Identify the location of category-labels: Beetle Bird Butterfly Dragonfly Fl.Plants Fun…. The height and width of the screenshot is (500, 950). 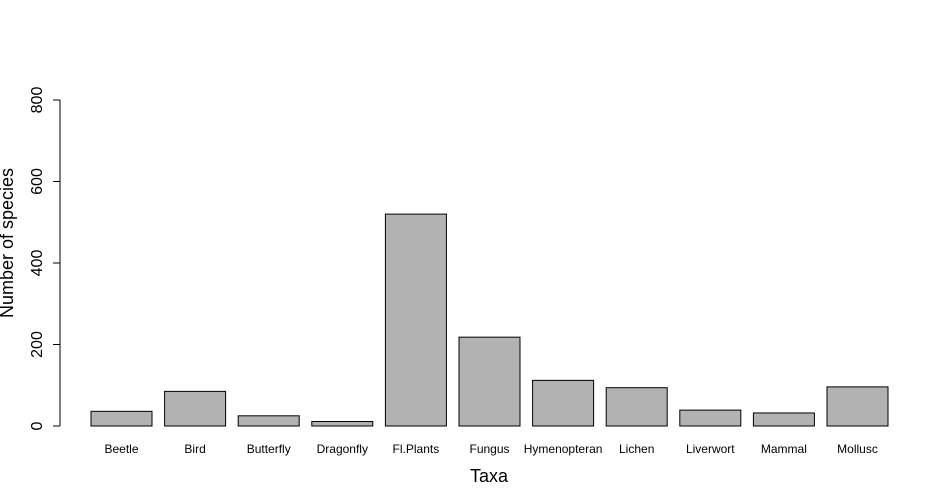
(490, 449).